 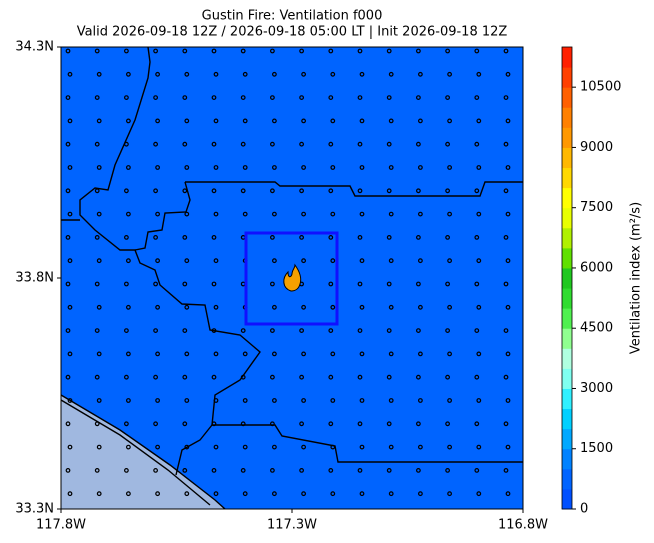 I want to click on colorbar-tick-label: 1500, so click(x=596, y=448).